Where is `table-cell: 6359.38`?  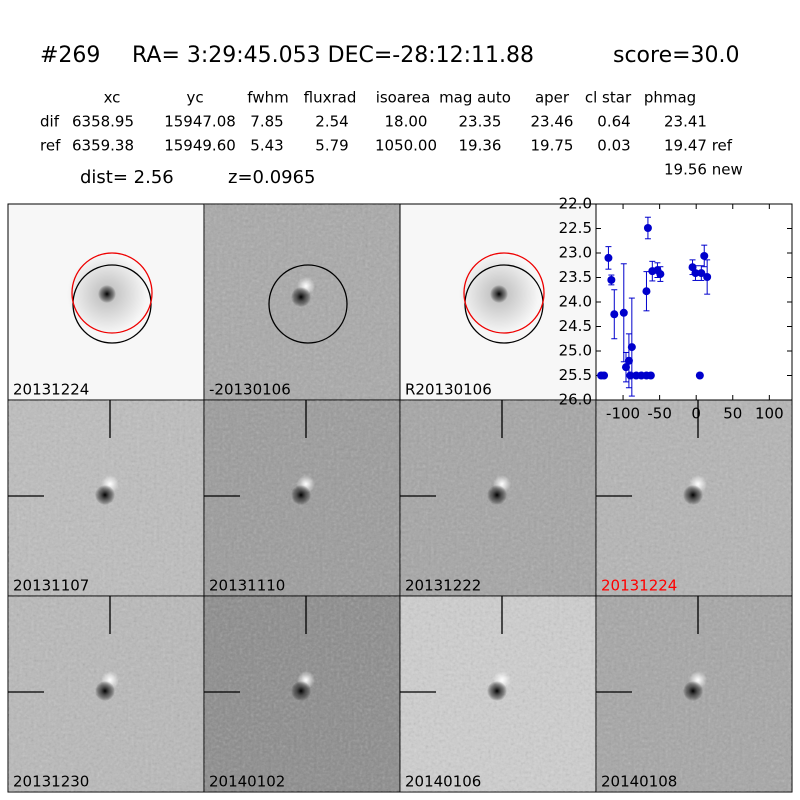
table-cell: 6359.38 is located at coordinates (103, 146).